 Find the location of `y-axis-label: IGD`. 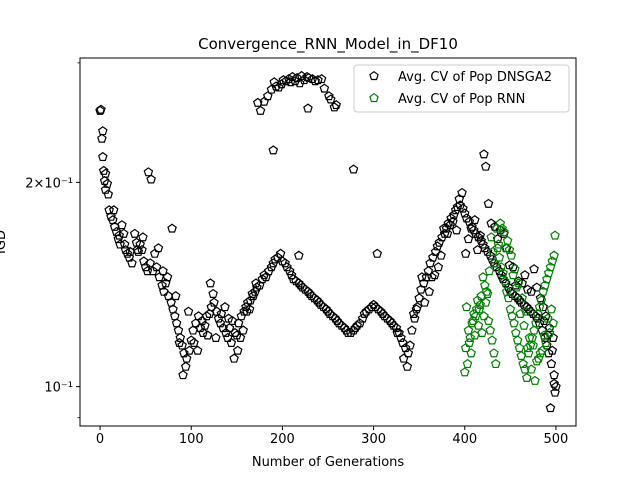

y-axis-label: IGD is located at coordinates (4, 242).